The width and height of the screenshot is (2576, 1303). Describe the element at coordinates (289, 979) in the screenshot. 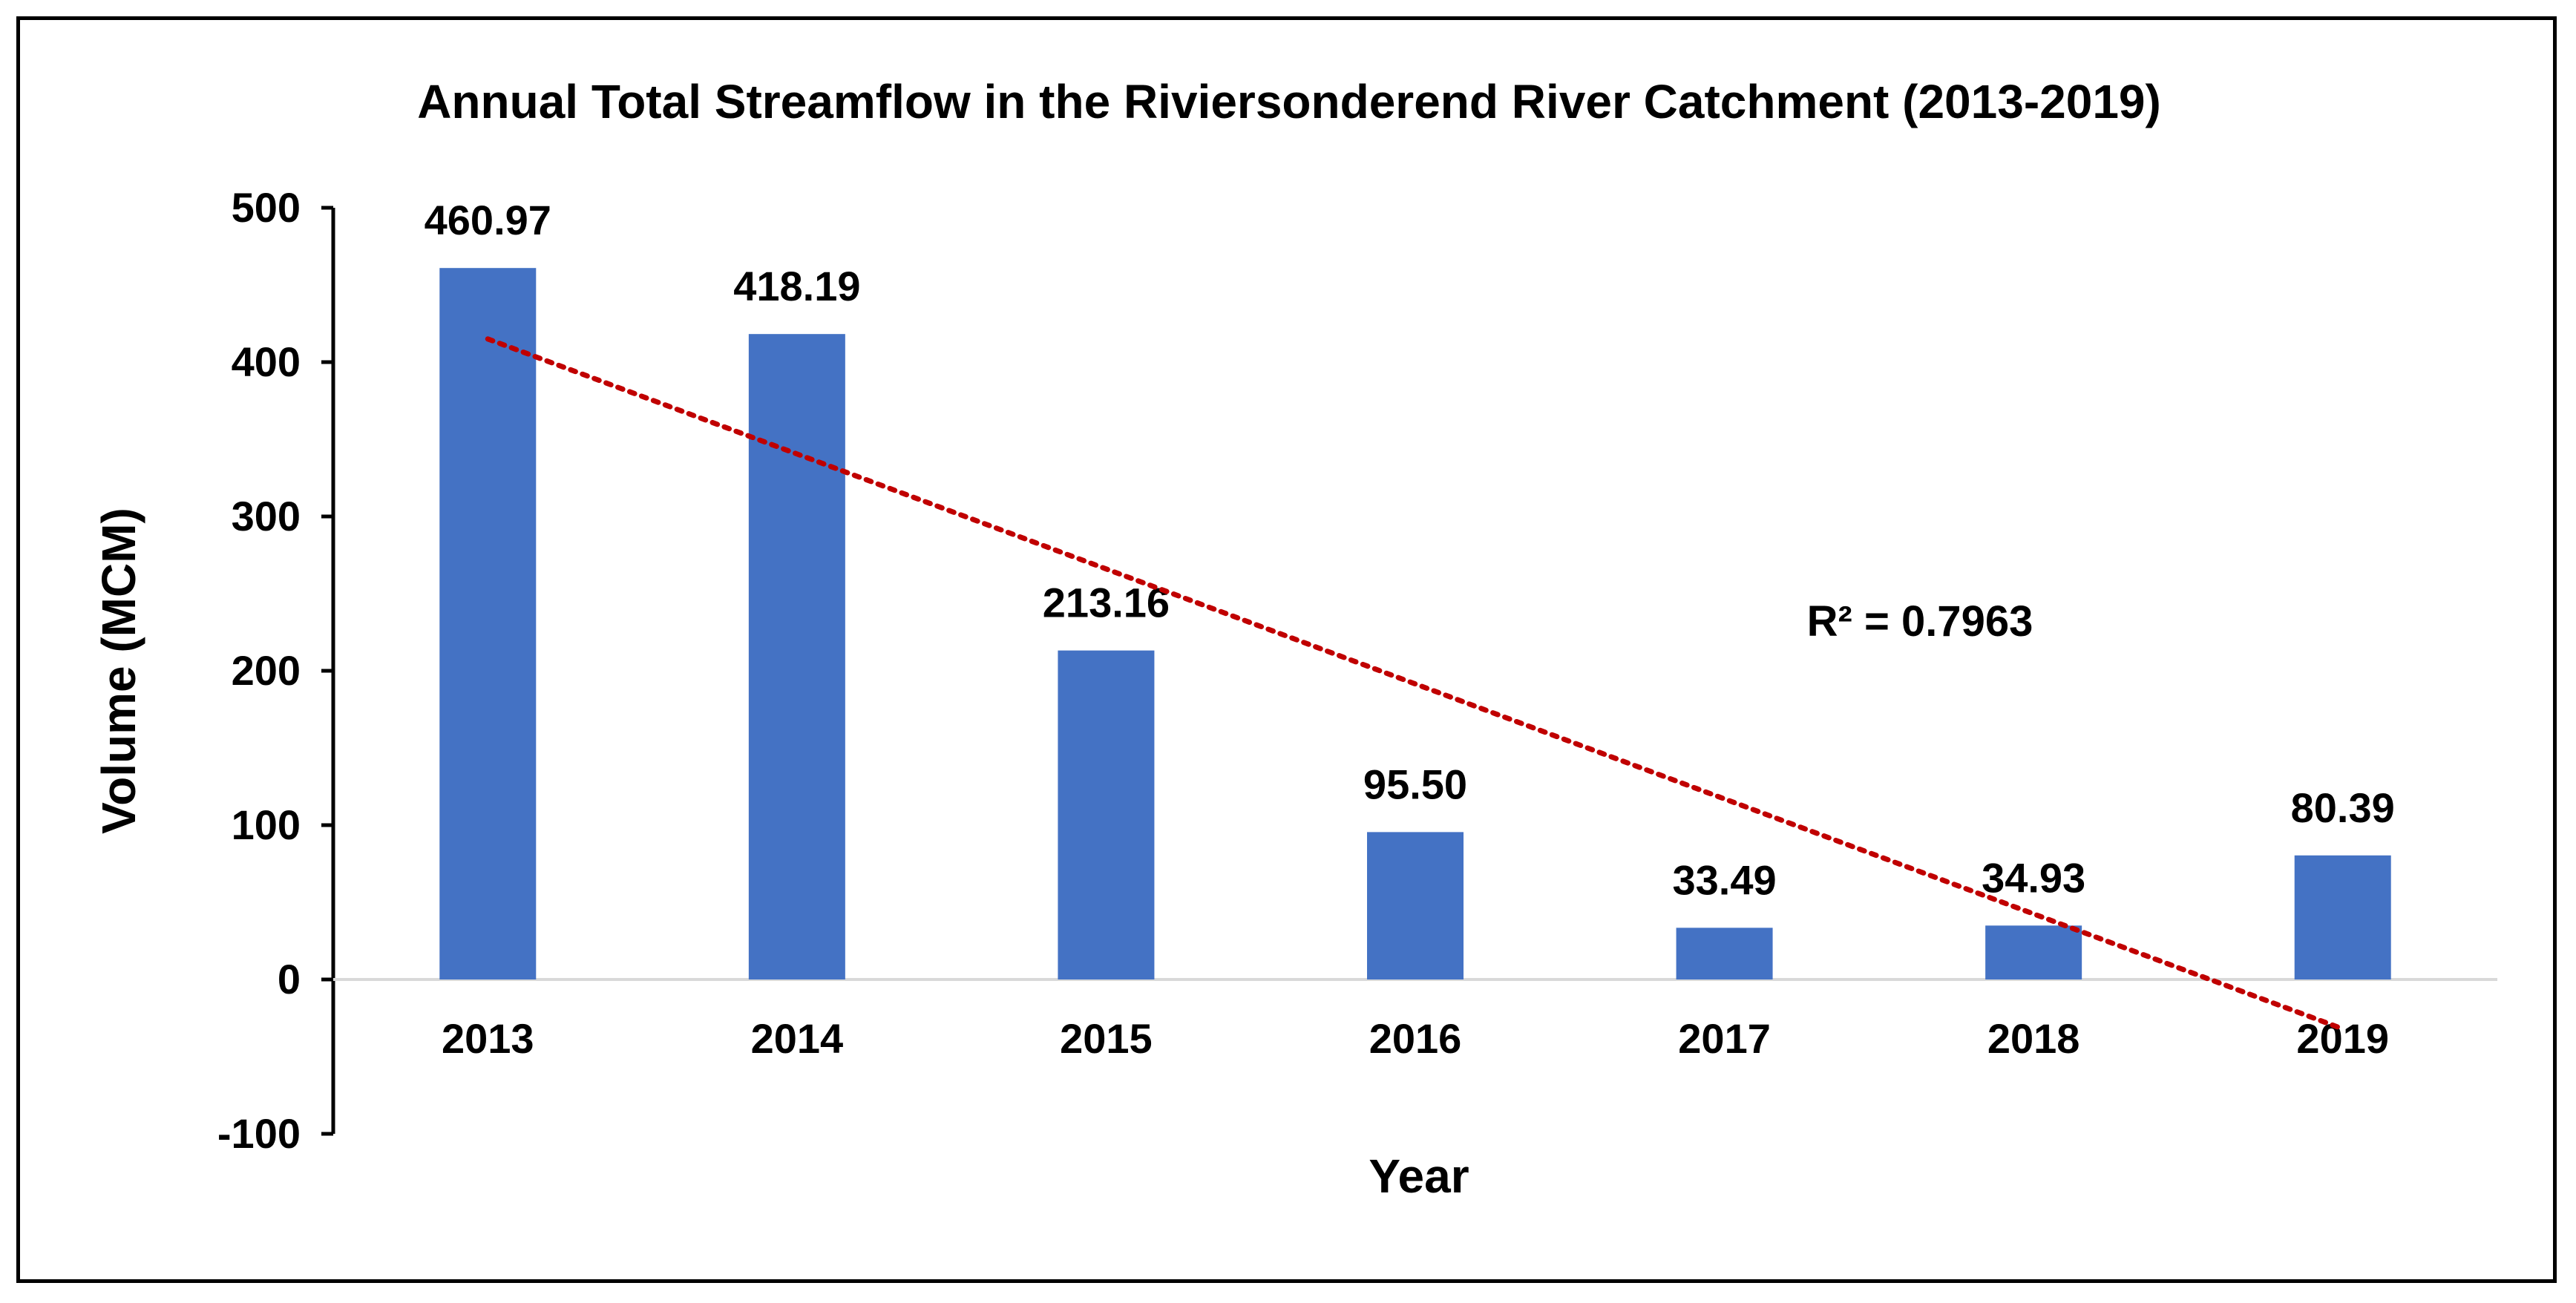

I see `y-tick-label: 0` at that location.